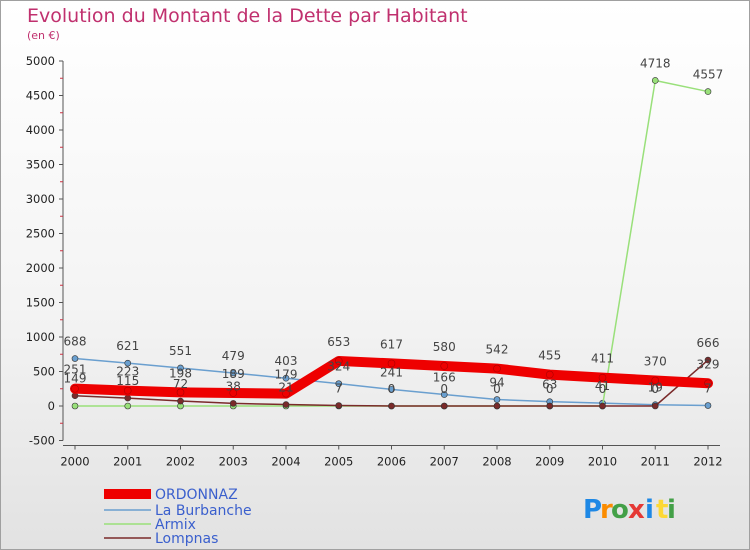  What do you see at coordinates (636, 510) in the screenshot?
I see `logo-letter: x` at bounding box center [636, 510].